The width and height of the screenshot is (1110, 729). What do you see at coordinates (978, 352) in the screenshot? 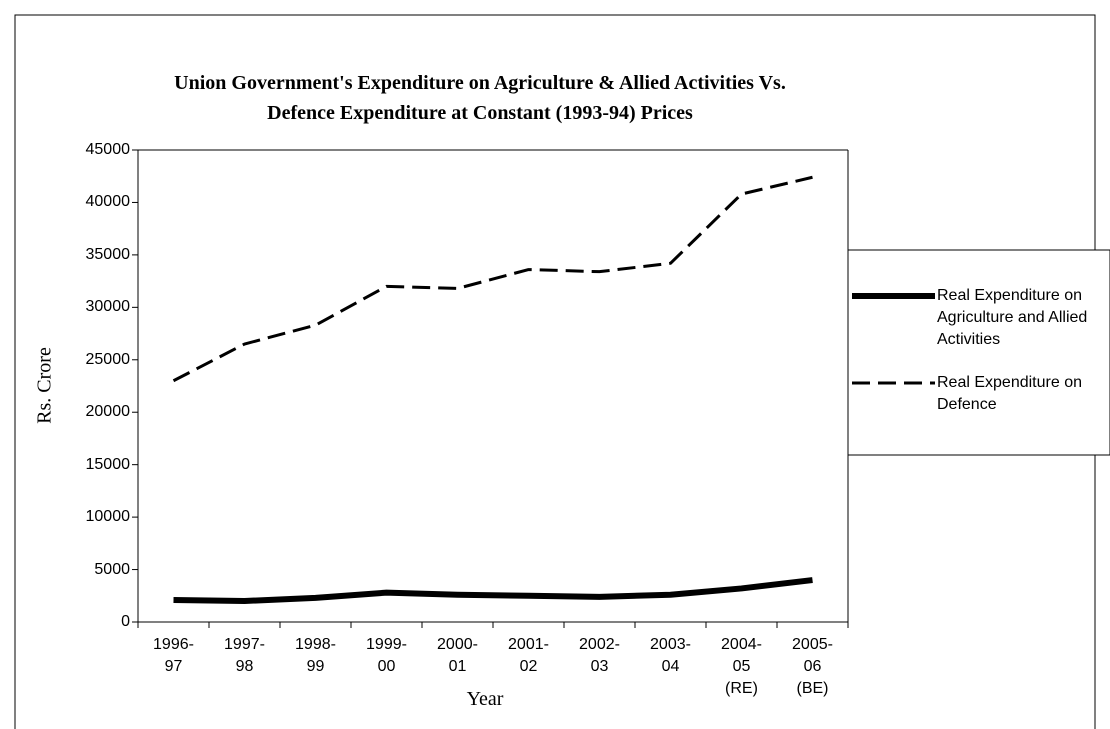
I see `legend-box` at bounding box center [978, 352].